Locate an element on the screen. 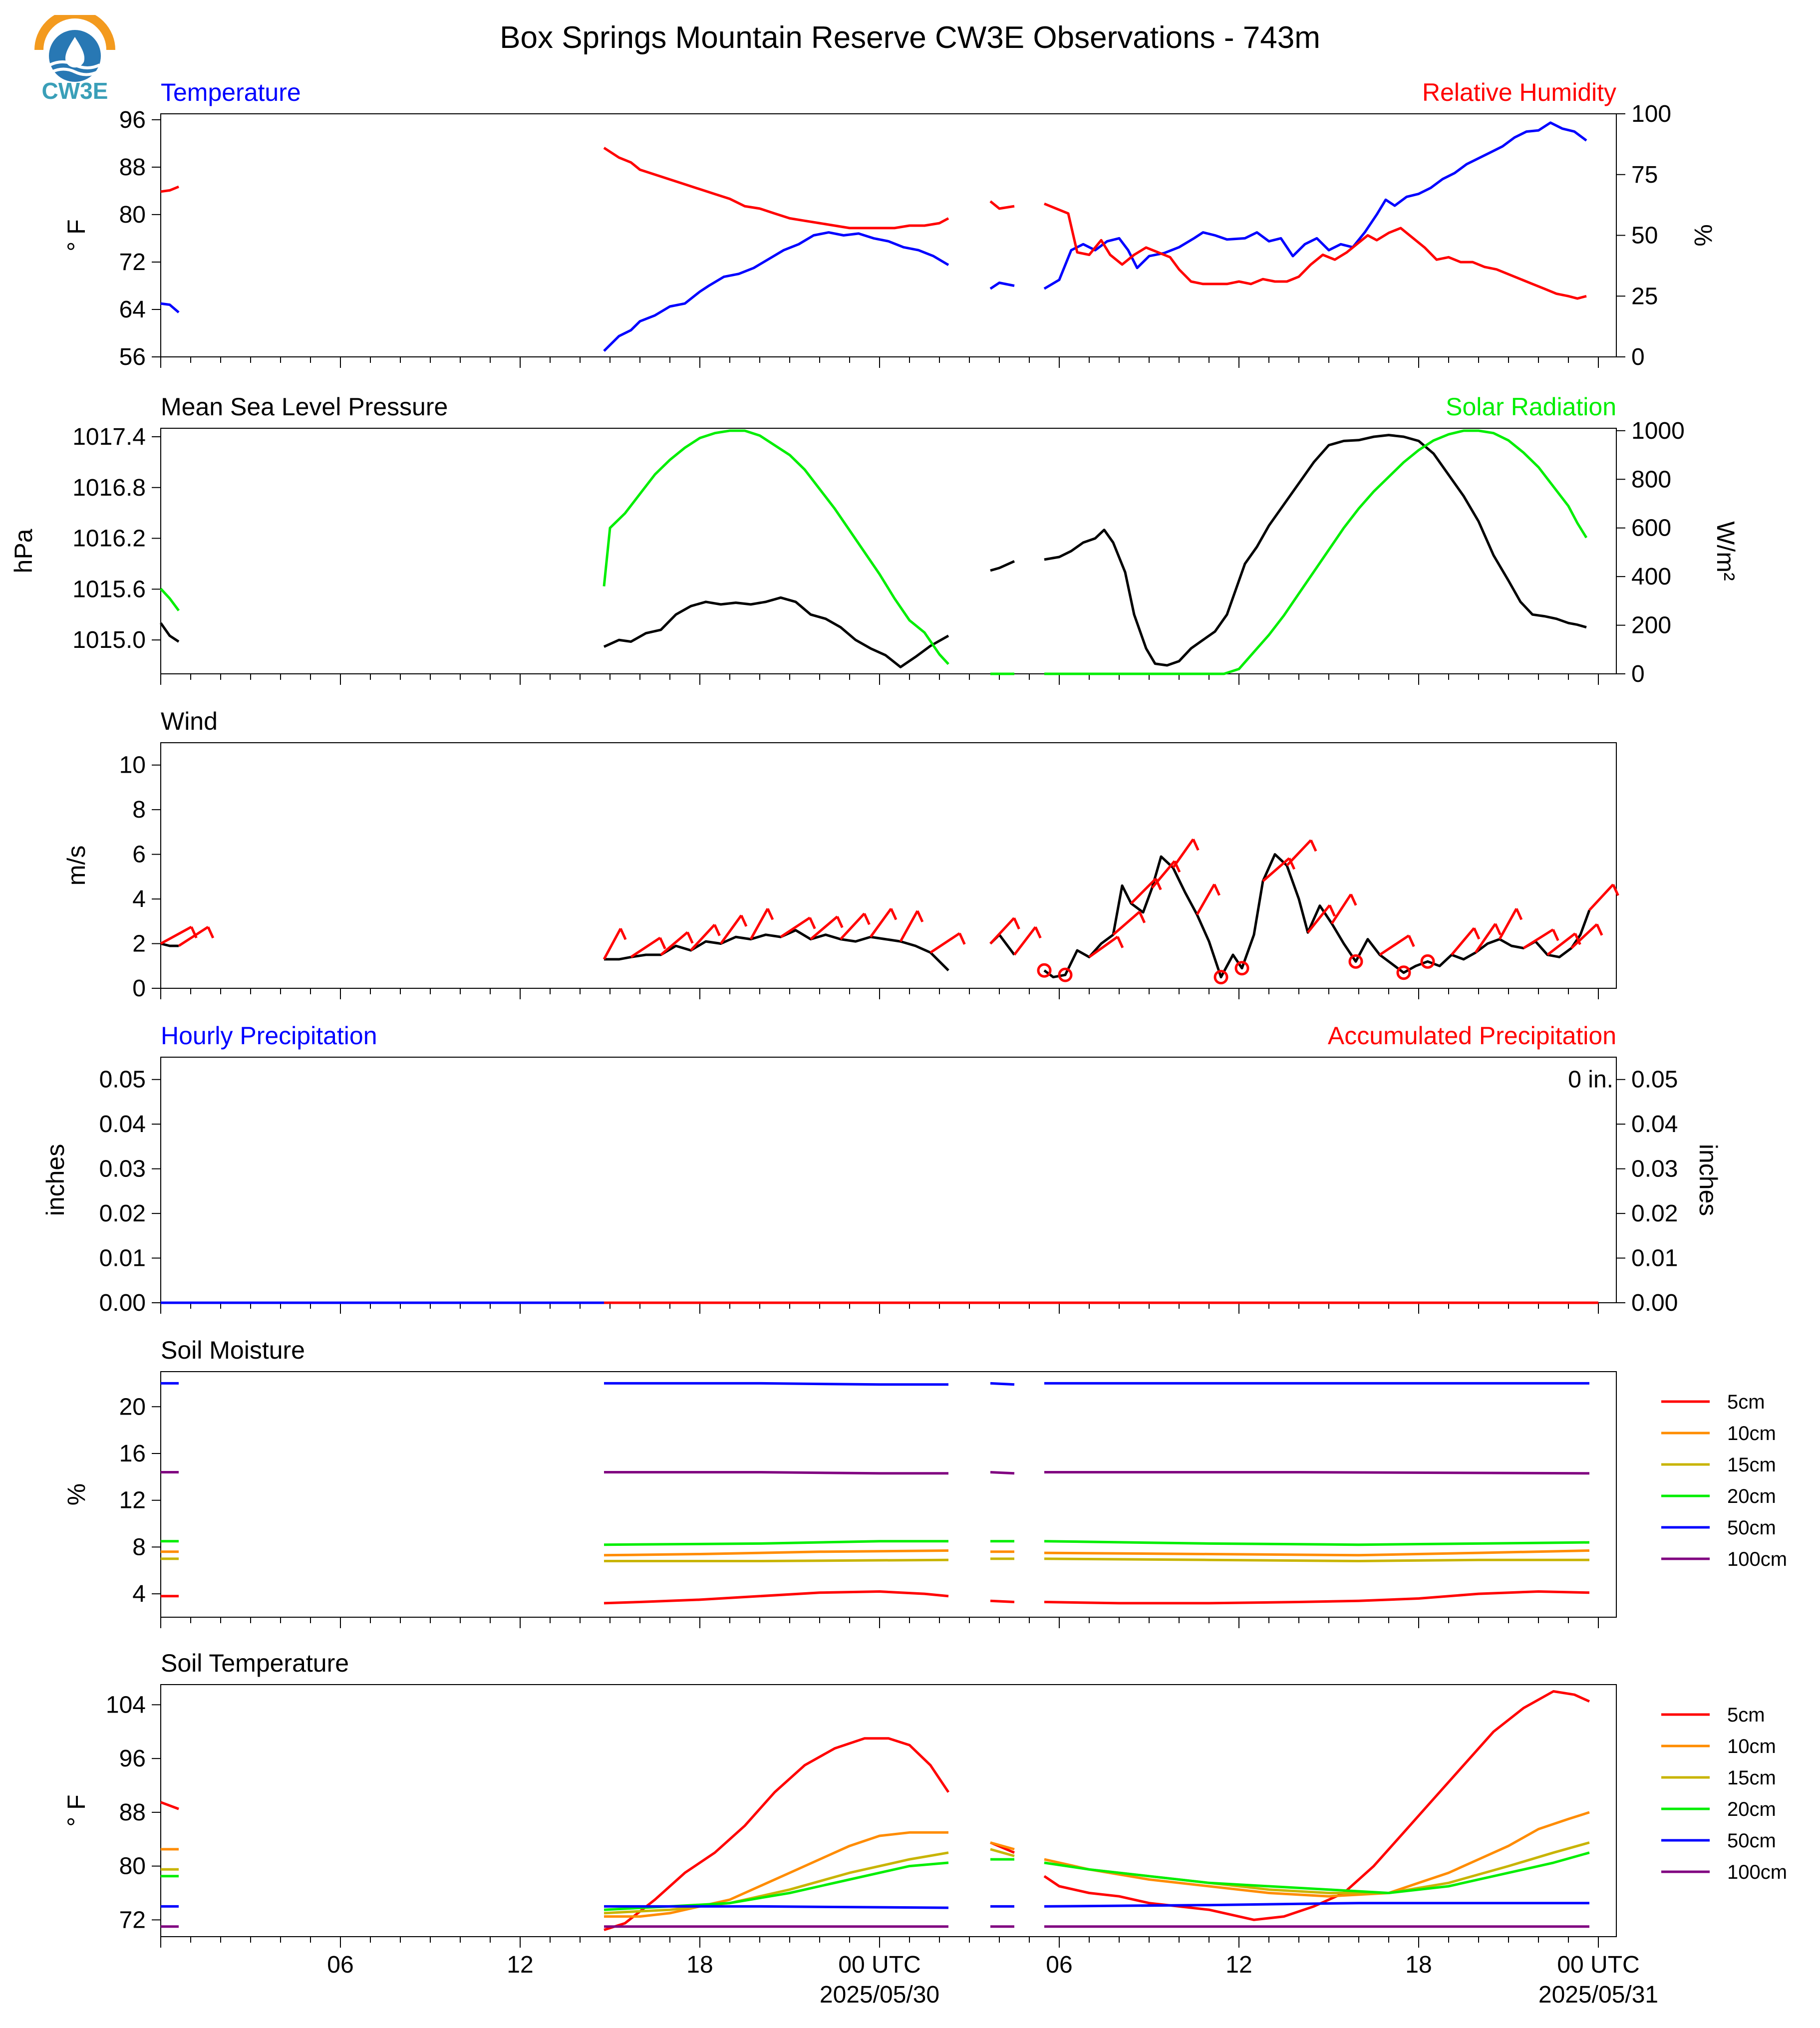 The height and width of the screenshot is (2028, 1820). y-tick-label: 8 is located at coordinates (139, 810).